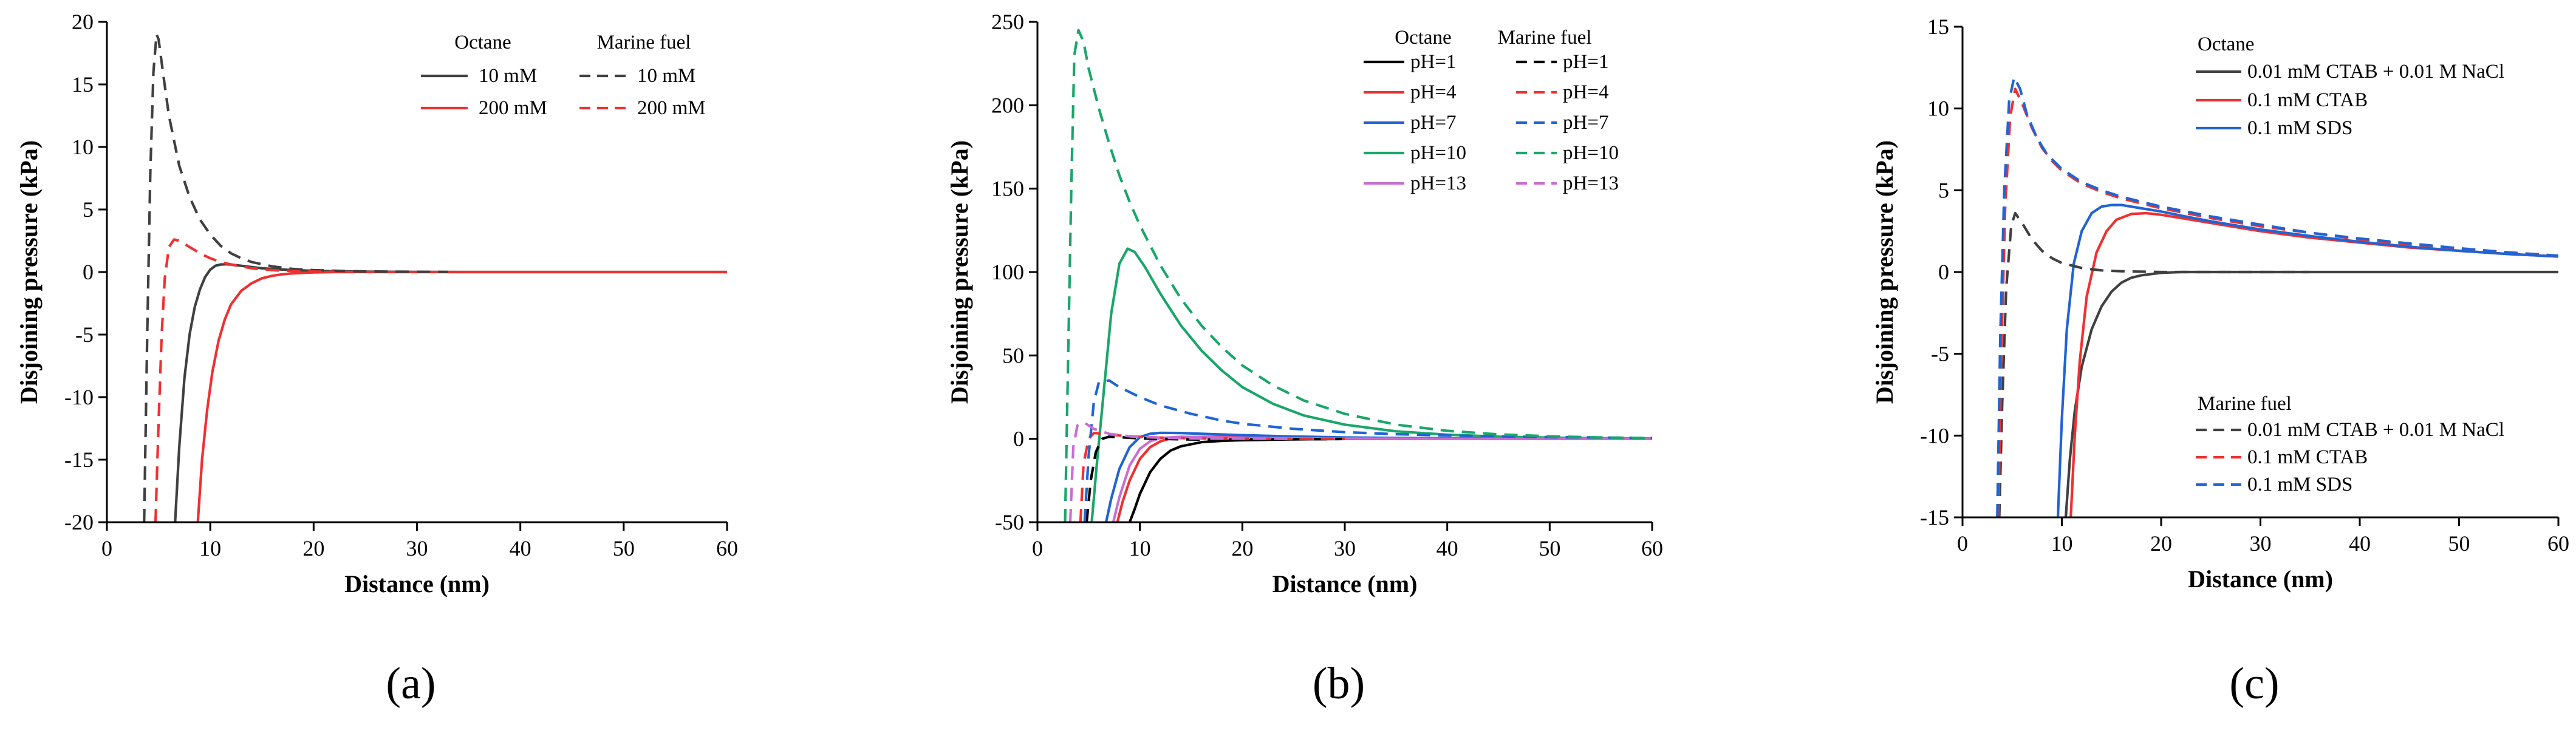  I want to click on y-tick-label: -50, so click(1009, 522).